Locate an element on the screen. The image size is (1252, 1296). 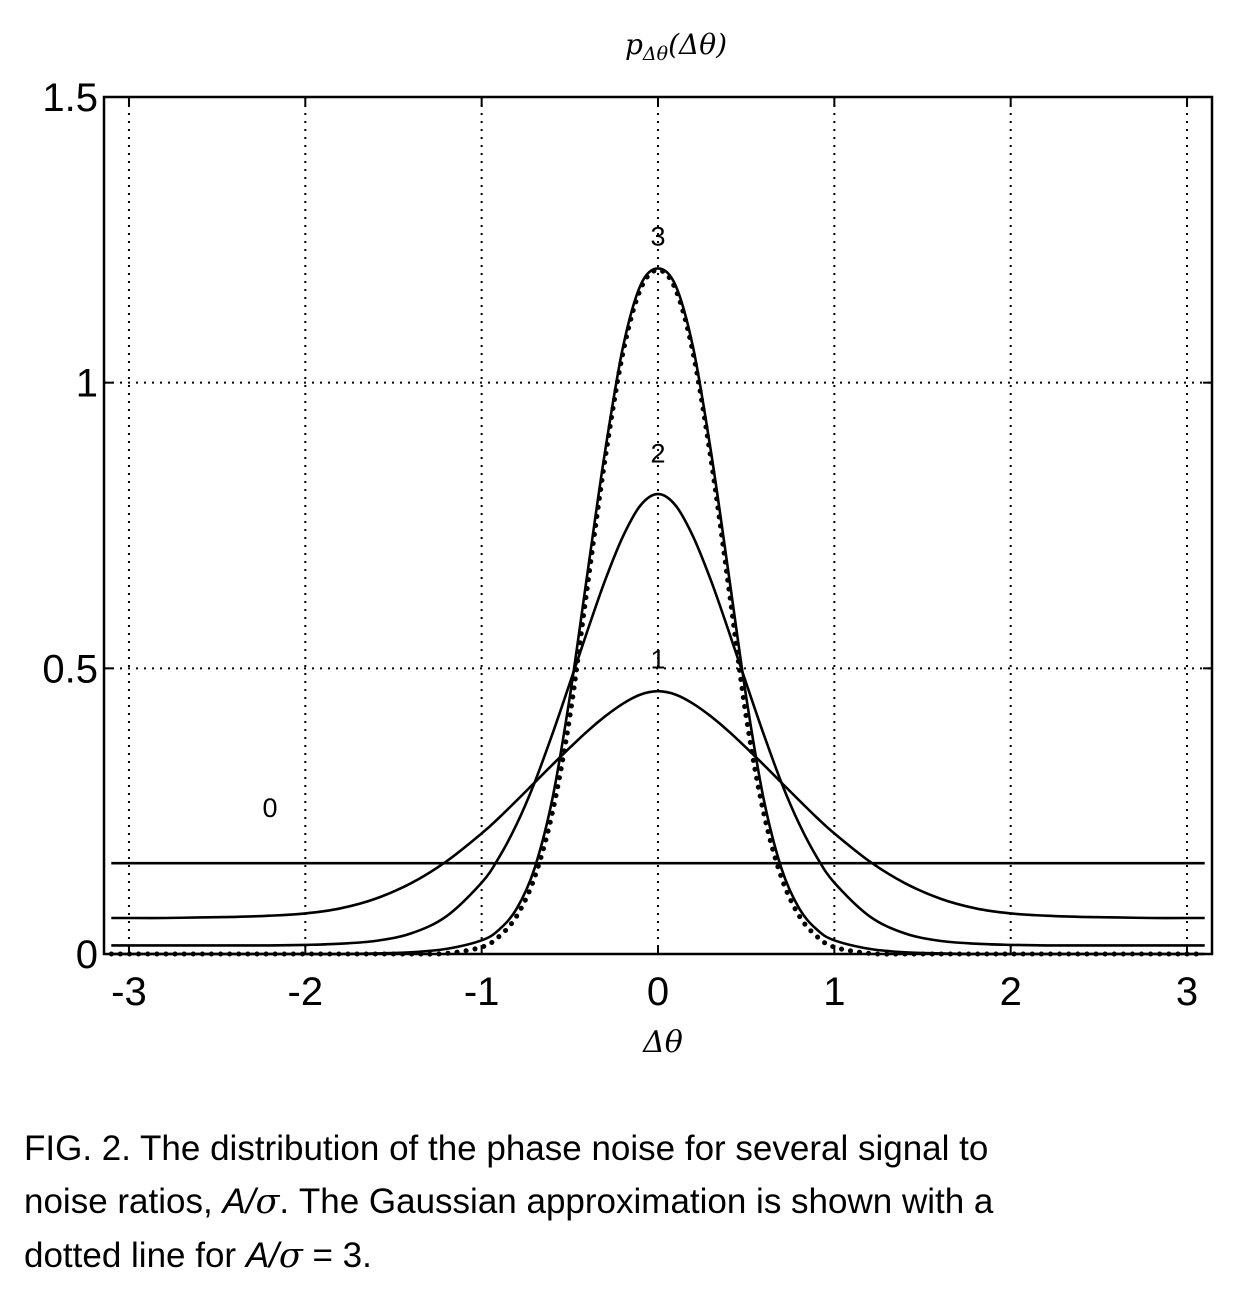
y-tick-label: 0 is located at coordinates (87, 955).